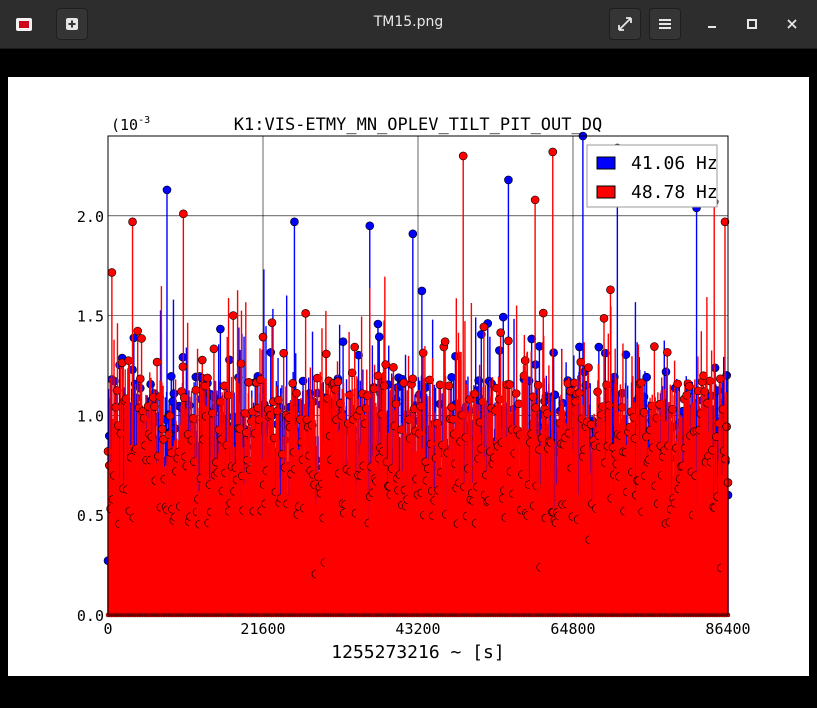 This screenshot has width=817, height=708. What do you see at coordinates (712, 24) in the screenshot?
I see `minimize-button` at bounding box center [712, 24].